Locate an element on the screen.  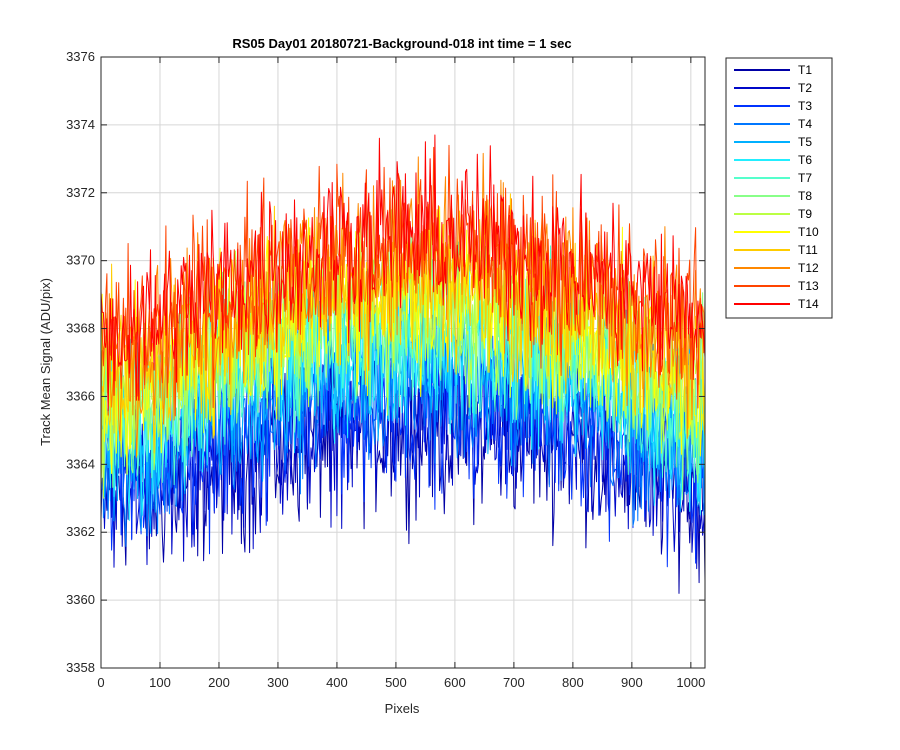
x-tick-label: 100 is located at coordinates (160, 682).